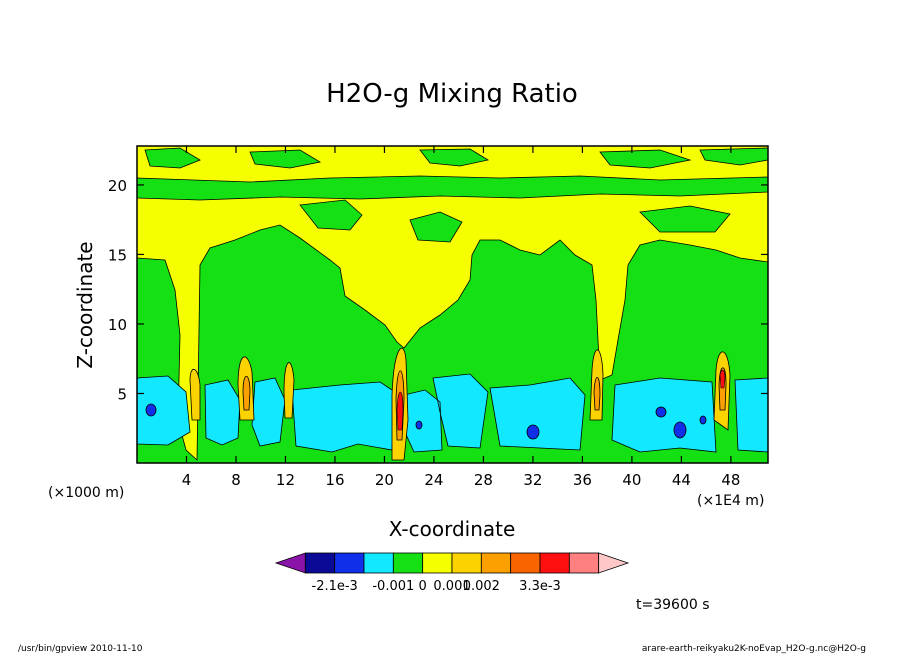 This screenshot has width=904, height=654. Describe the element at coordinates (673, 605) in the screenshot. I see `time-label: t=39600 s` at that location.